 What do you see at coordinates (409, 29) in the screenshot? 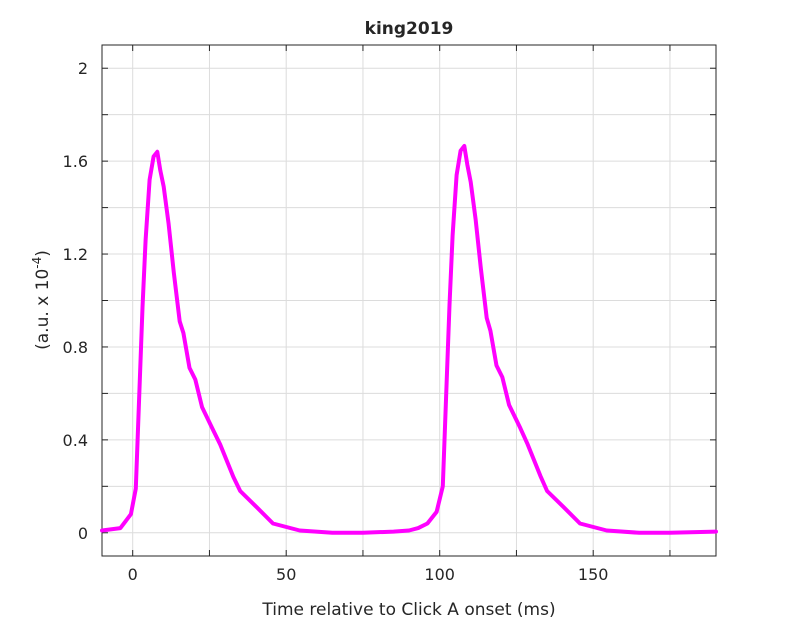
I see `chart-title: king2019` at bounding box center [409, 29].